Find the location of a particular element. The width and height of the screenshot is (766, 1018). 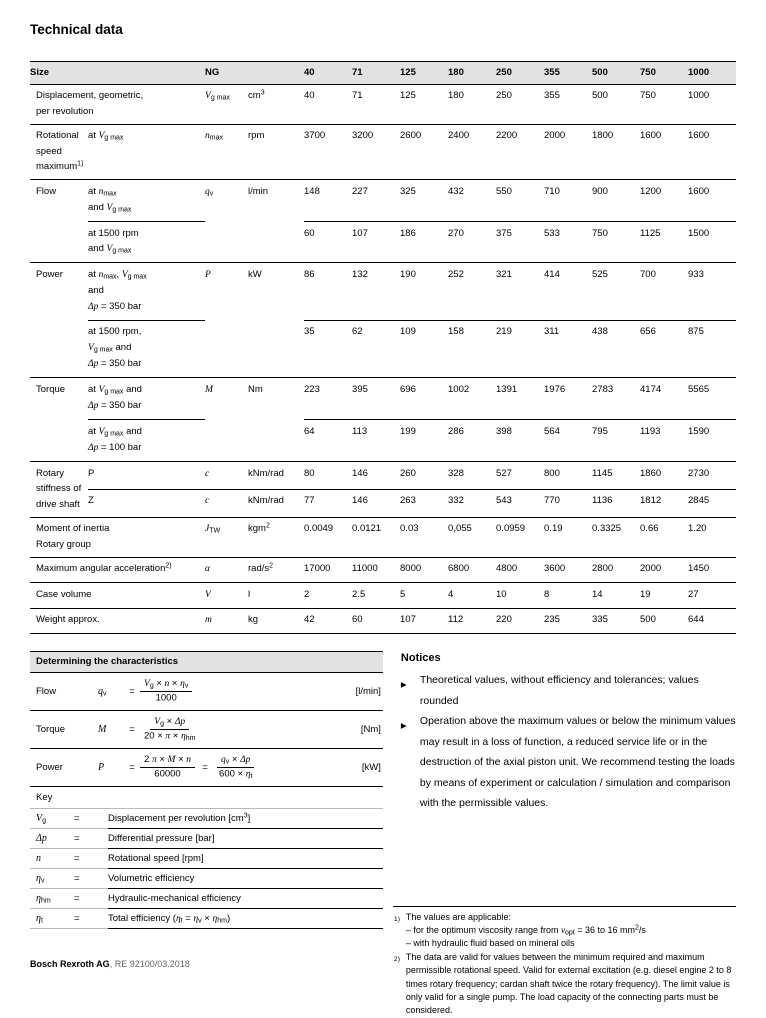

key-symbol: ηv is located at coordinates (52, 879).